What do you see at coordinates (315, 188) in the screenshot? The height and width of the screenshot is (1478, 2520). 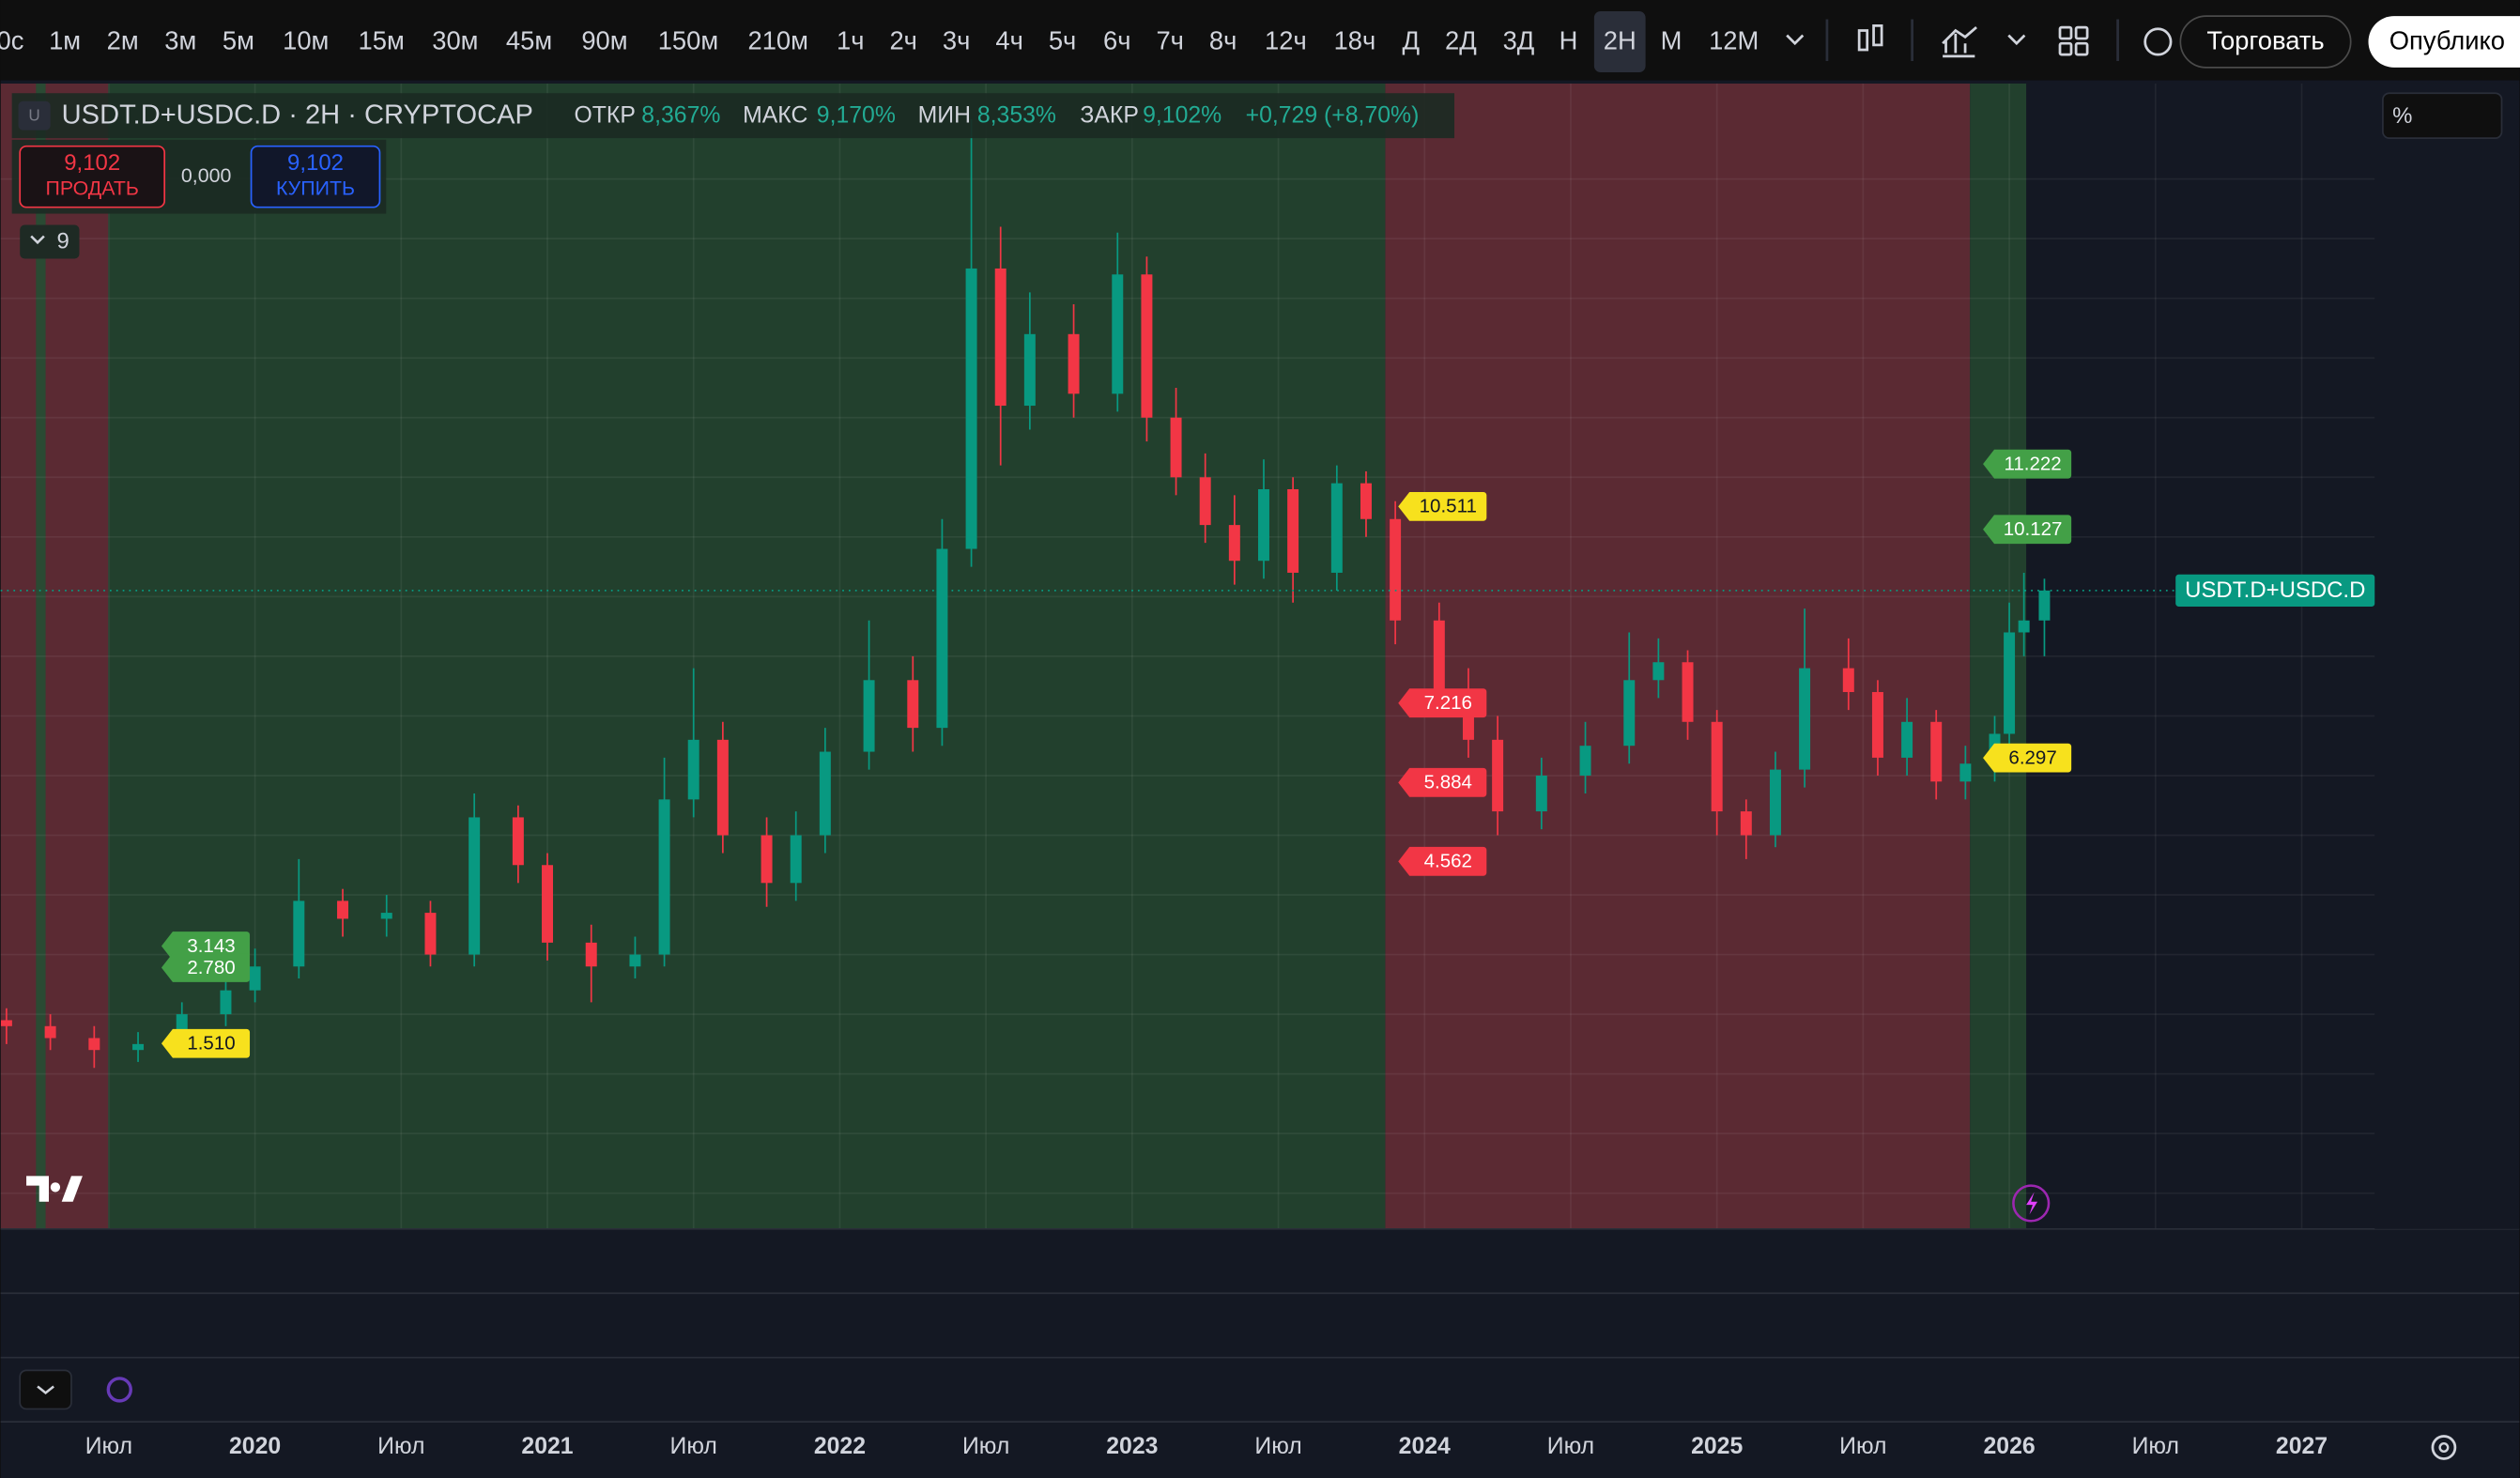 I see `buy-label: КУПИТЬ` at bounding box center [315, 188].